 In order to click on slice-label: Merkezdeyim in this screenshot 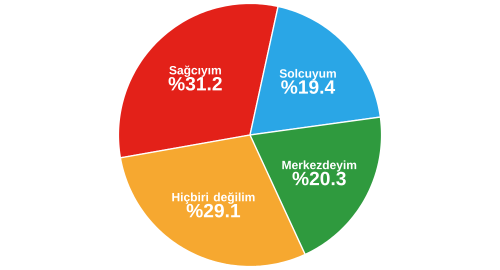, I will do `click(319, 166)`.